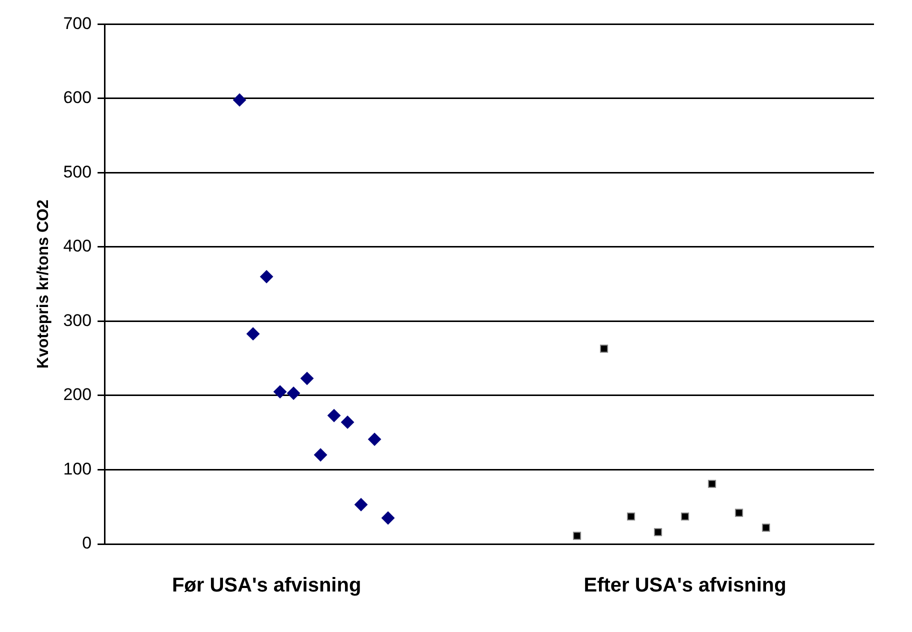  I want to click on y-tick-label: 700, so click(77, 23).